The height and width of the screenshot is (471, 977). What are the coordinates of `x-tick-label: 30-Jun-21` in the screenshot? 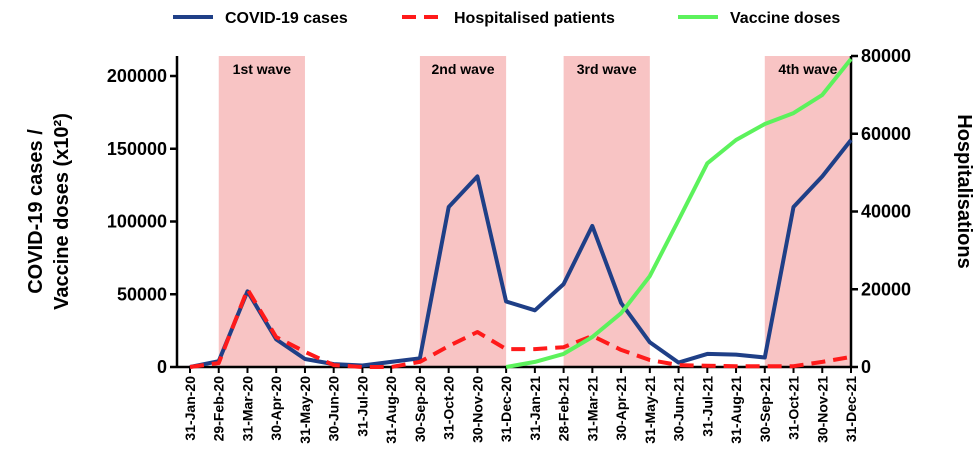 It's located at (679, 409).